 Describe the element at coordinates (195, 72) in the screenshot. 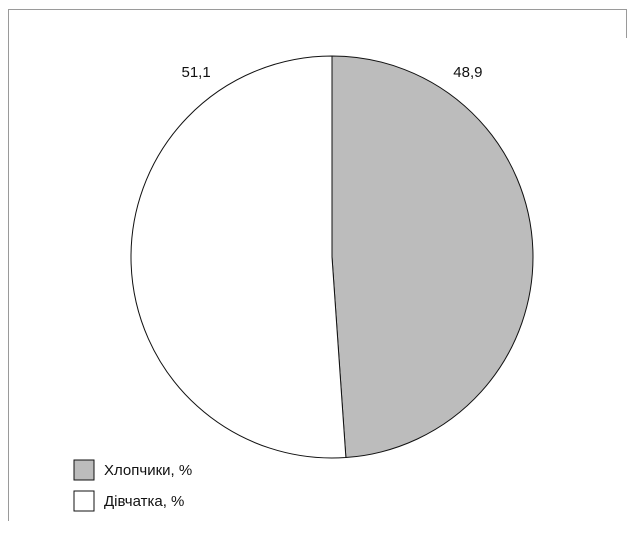

I see `slice-value-label-1: 51,1` at that location.